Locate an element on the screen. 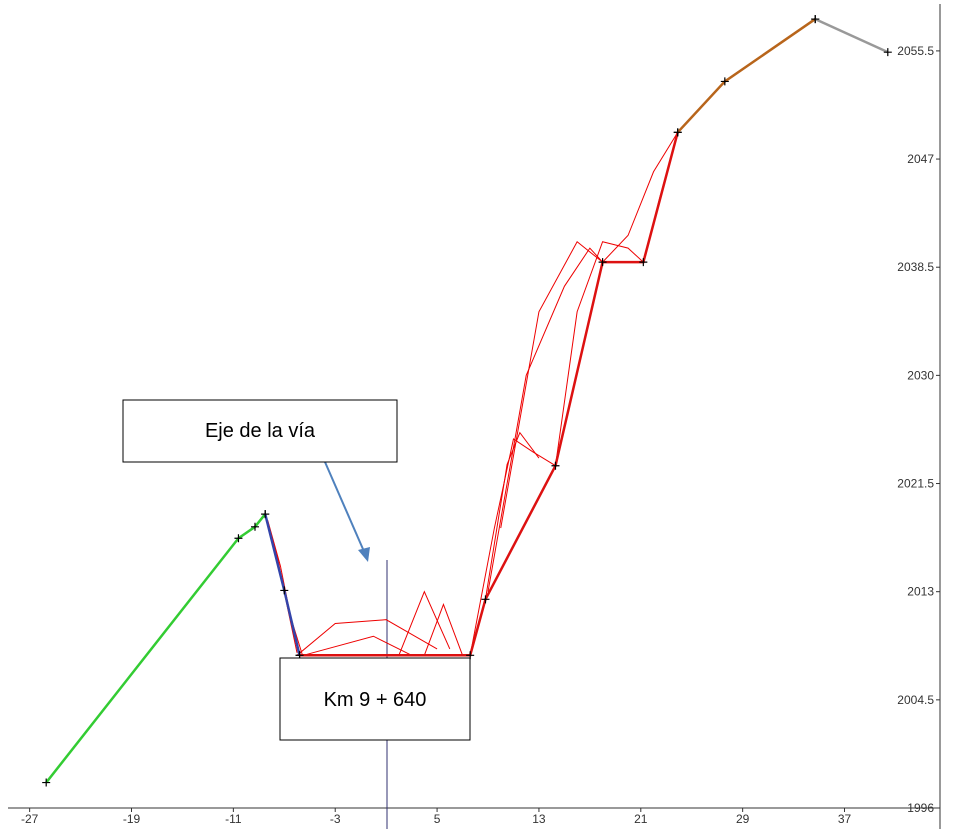  x-tick-label: -3 is located at coordinates (335, 819).